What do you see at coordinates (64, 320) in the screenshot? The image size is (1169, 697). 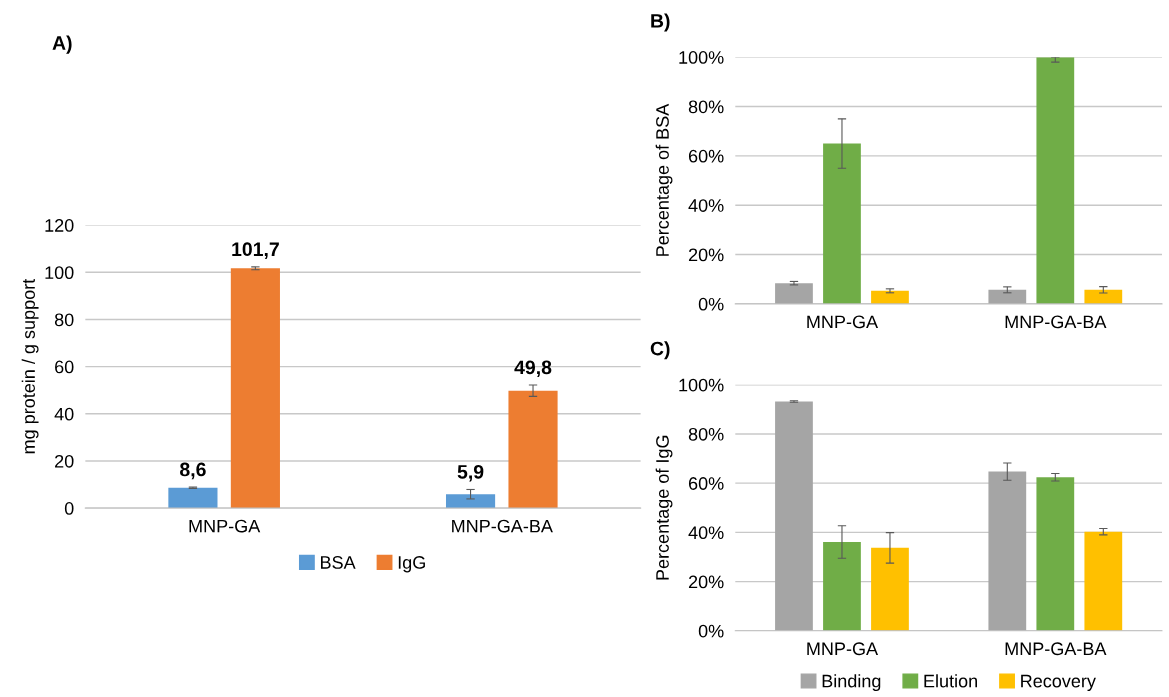 I see `y-tick-label: 80` at bounding box center [64, 320].